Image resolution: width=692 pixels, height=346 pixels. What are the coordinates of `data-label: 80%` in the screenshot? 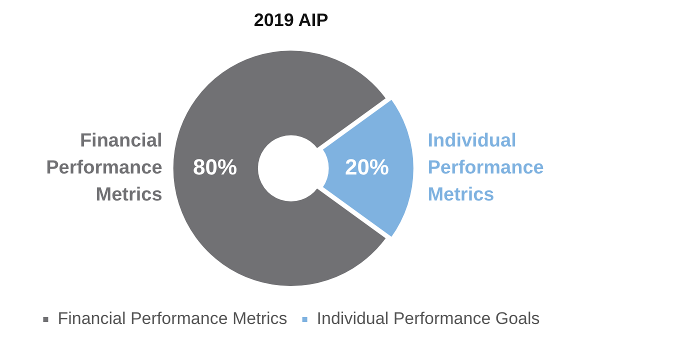 It's located at (215, 167).